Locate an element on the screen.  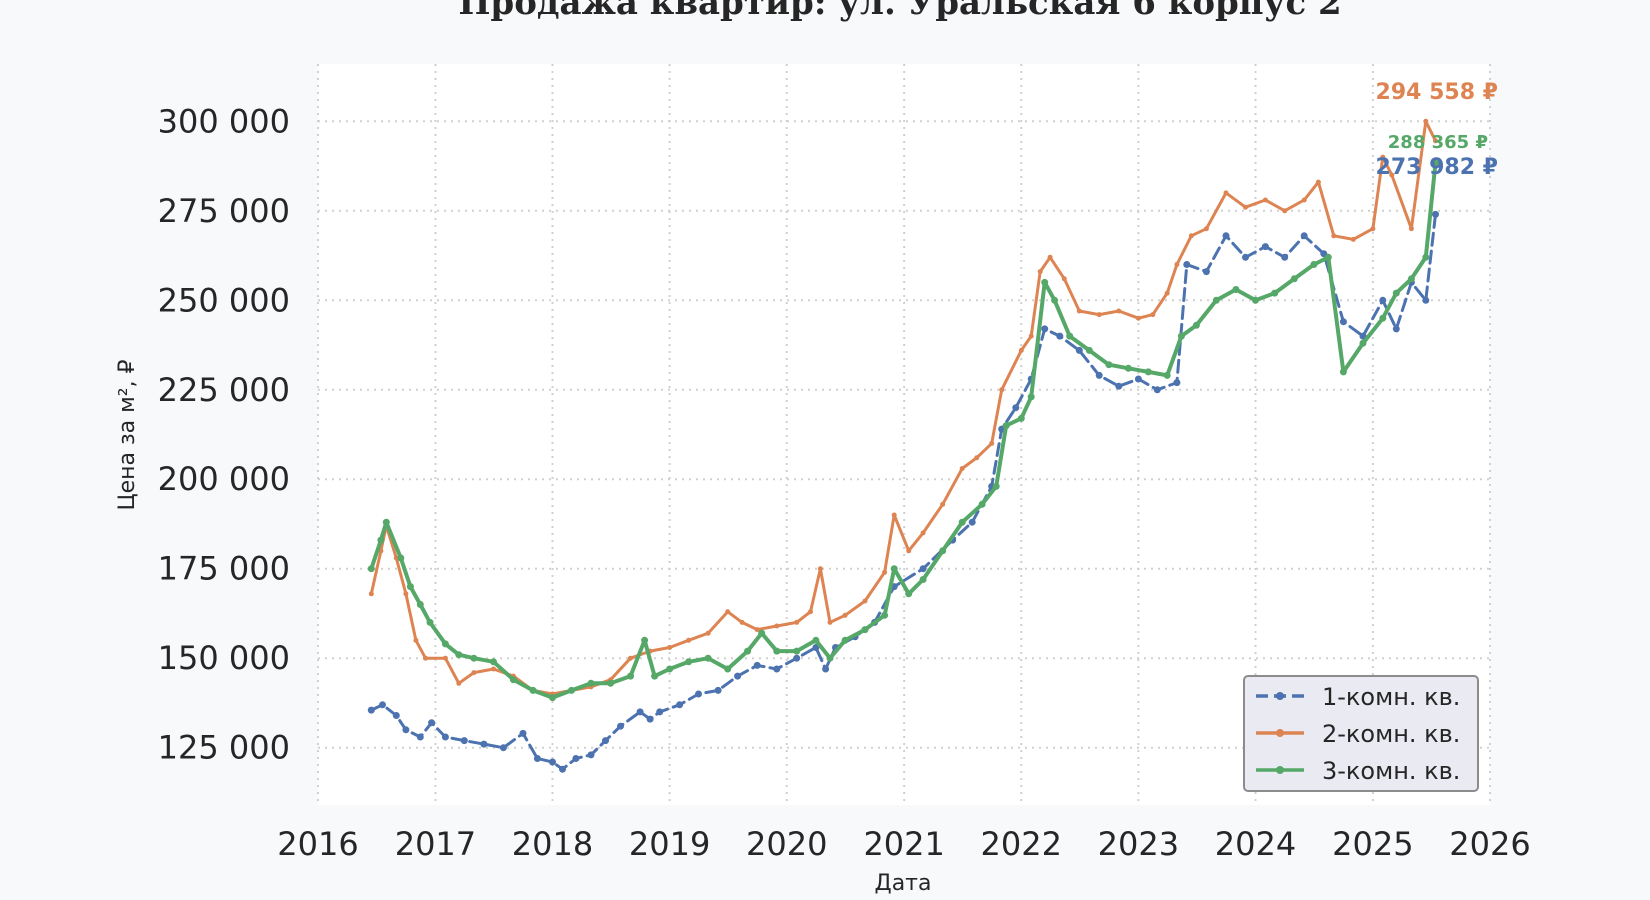
y-tick-label: 250 000 is located at coordinates (224, 300).